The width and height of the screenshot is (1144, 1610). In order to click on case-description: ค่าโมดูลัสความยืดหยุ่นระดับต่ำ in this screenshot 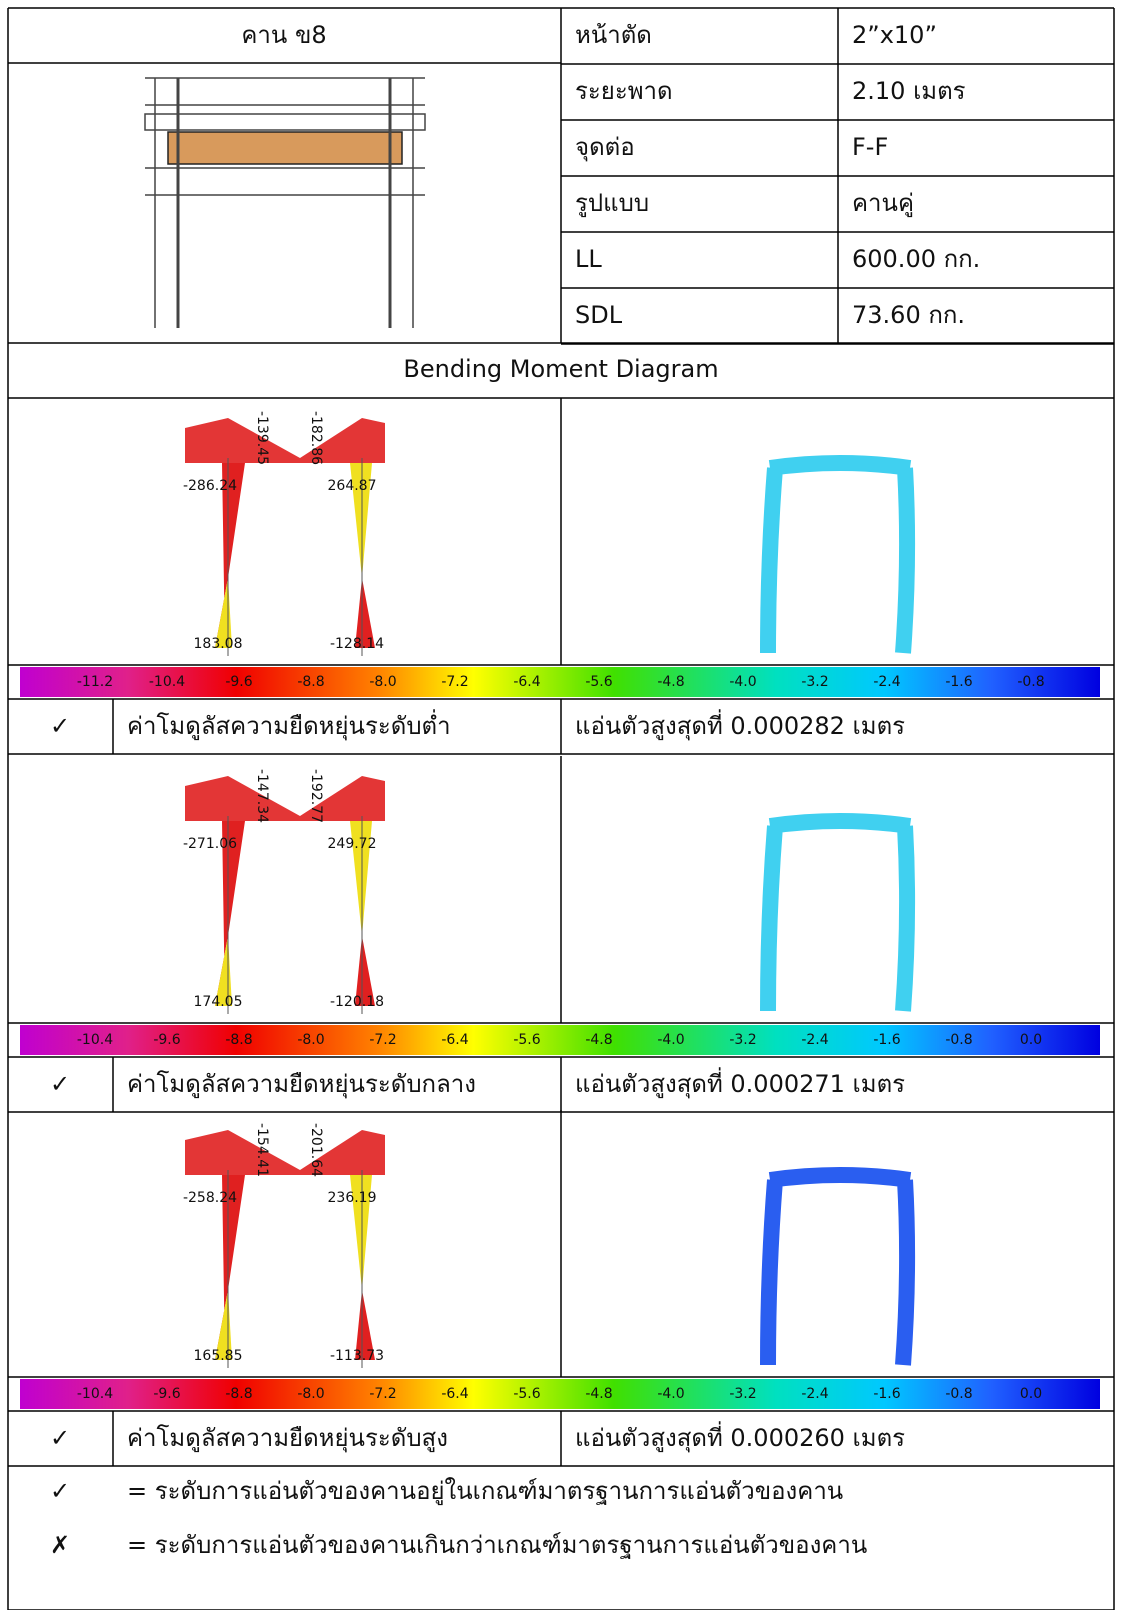, I will do `click(289, 725)`.